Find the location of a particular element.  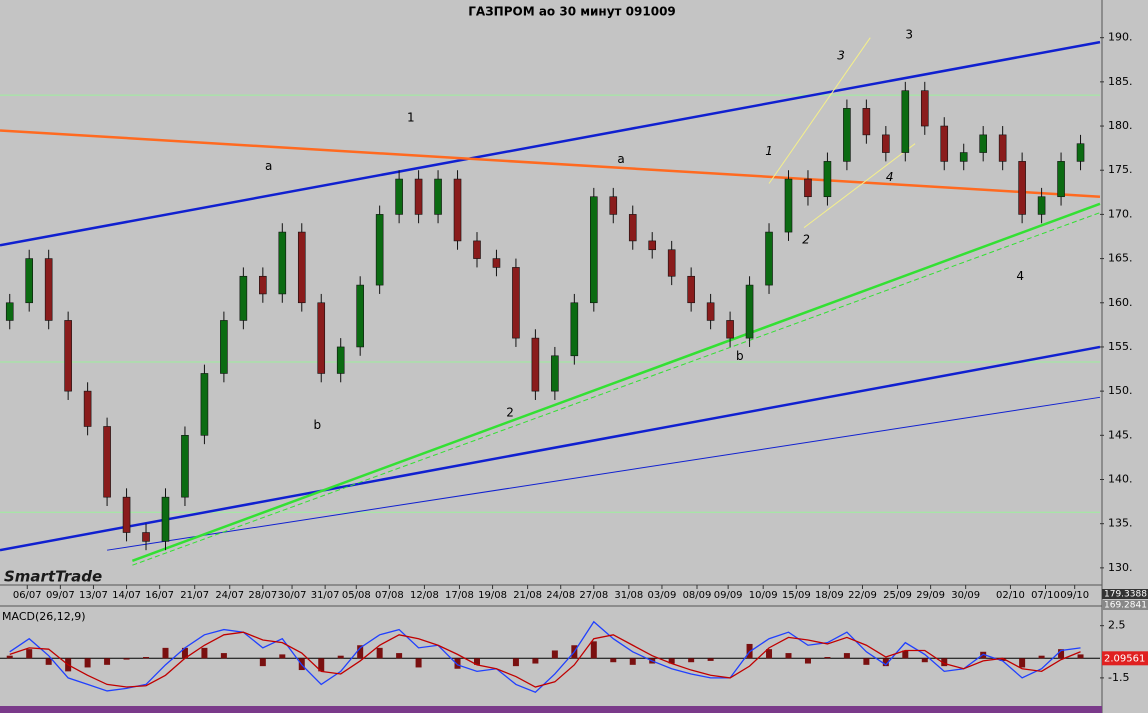

macd-title: MACD(26,12,9) is located at coordinates (44, 616).